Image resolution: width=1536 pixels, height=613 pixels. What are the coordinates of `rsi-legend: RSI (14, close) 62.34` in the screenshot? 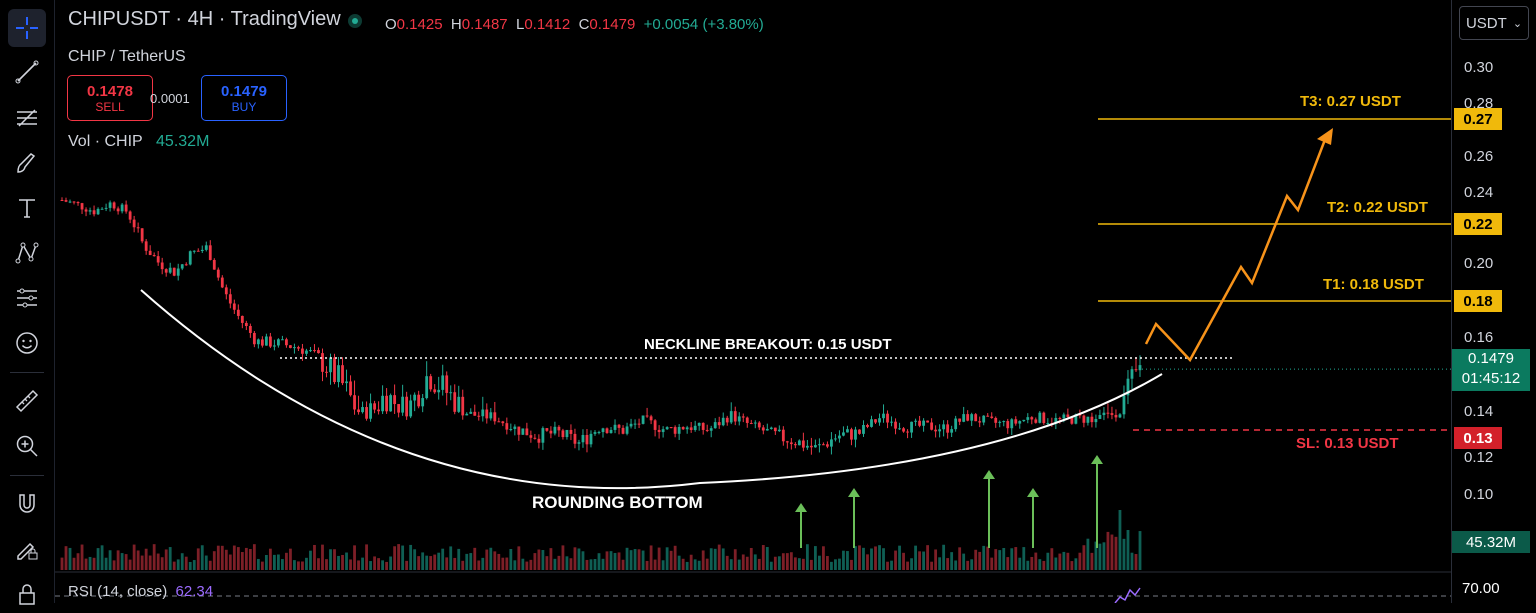 It's located at (140, 591).